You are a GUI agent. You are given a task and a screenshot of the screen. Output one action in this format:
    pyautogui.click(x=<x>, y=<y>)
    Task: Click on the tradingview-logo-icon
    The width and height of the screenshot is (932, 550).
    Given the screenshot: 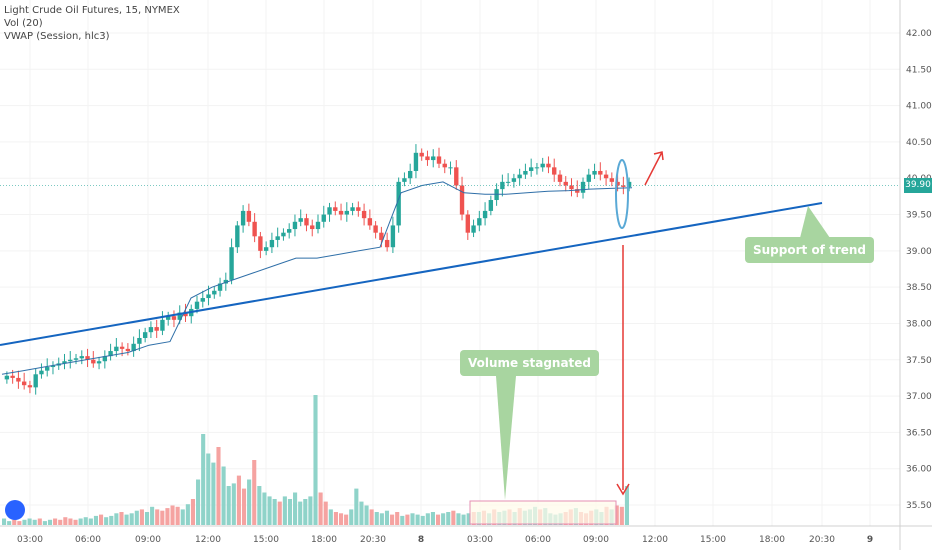 What is the action you would take?
    pyautogui.click(x=15, y=510)
    